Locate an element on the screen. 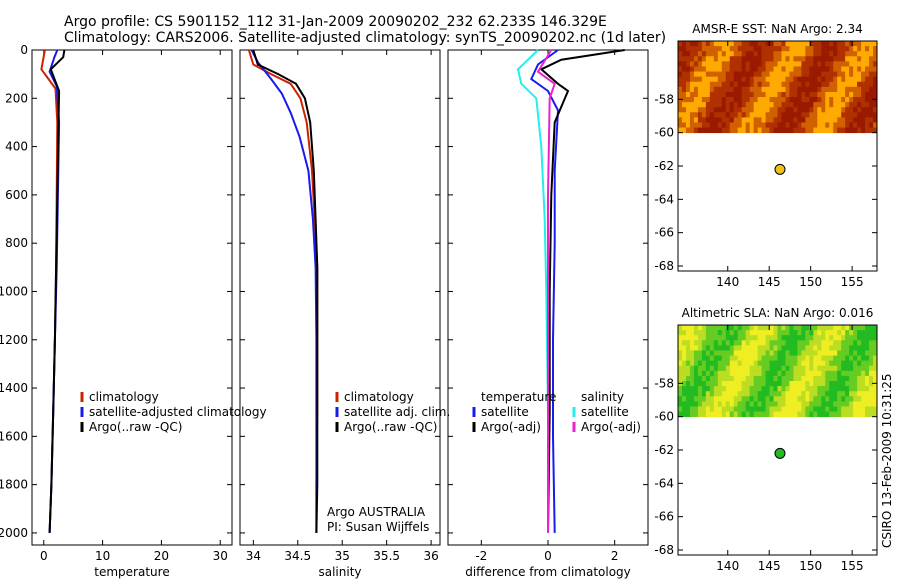 This screenshot has height=580, width=900. y-tick-label: -68 is located at coordinates (664, 550).